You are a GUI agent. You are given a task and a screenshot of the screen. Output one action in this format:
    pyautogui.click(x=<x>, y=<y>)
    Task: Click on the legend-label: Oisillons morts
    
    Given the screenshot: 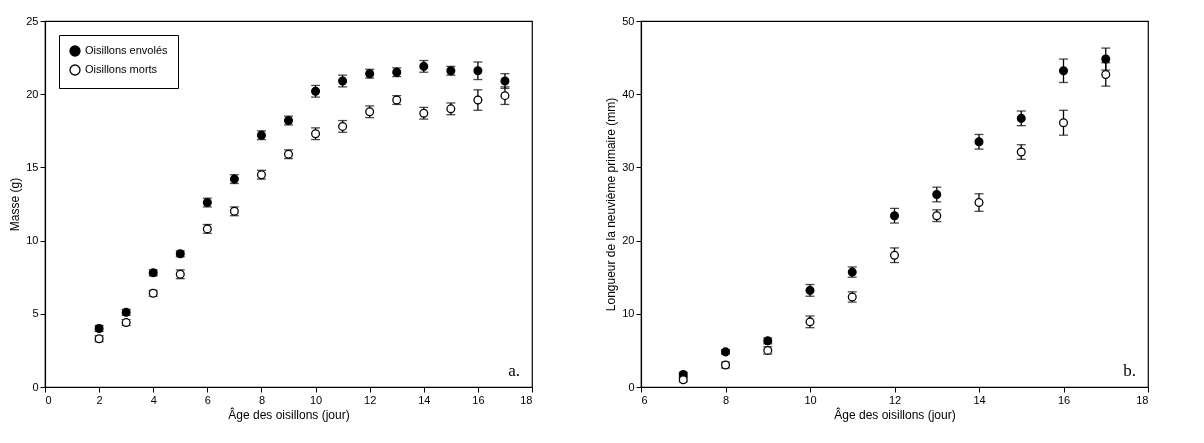 What is the action you would take?
    pyautogui.click(x=121, y=69)
    